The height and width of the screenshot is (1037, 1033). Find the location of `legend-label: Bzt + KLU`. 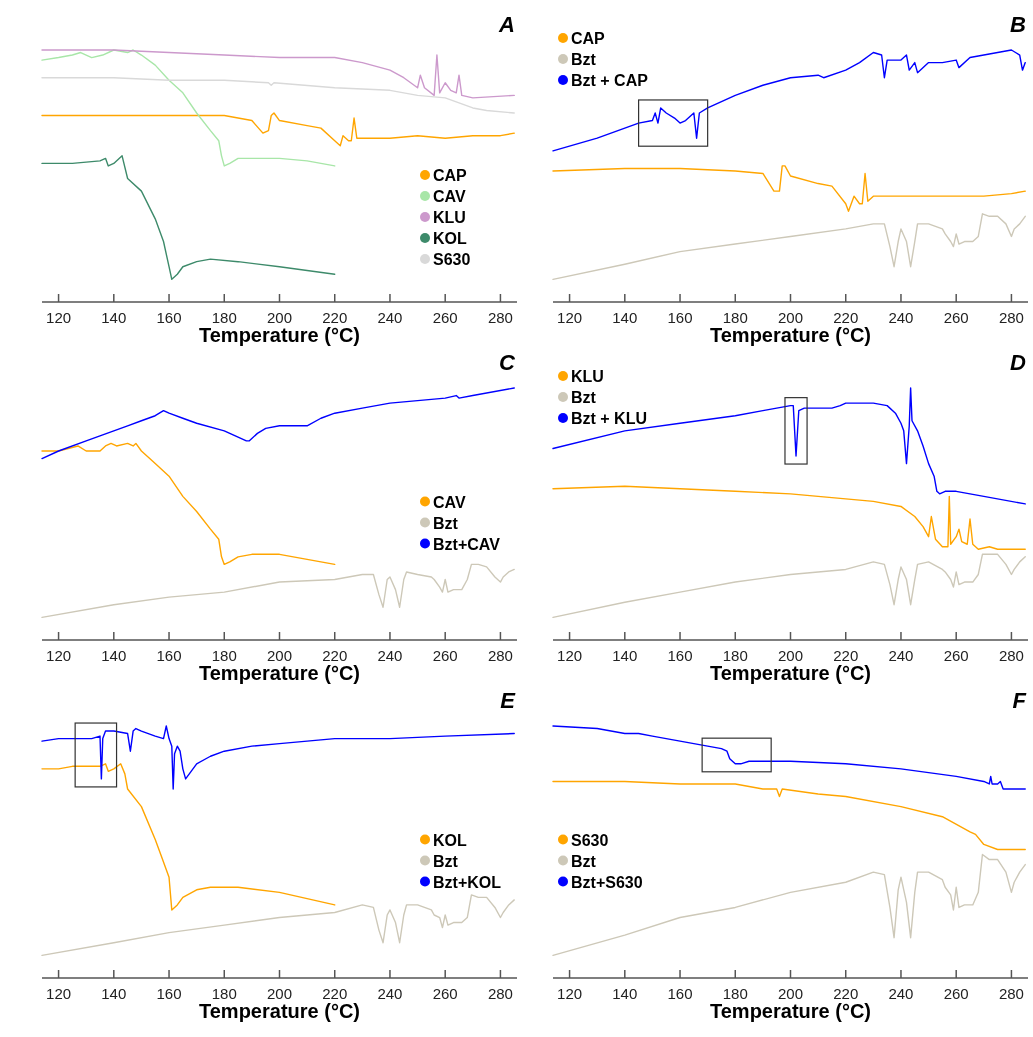

legend-label: Bzt + KLU is located at coordinates (609, 418).